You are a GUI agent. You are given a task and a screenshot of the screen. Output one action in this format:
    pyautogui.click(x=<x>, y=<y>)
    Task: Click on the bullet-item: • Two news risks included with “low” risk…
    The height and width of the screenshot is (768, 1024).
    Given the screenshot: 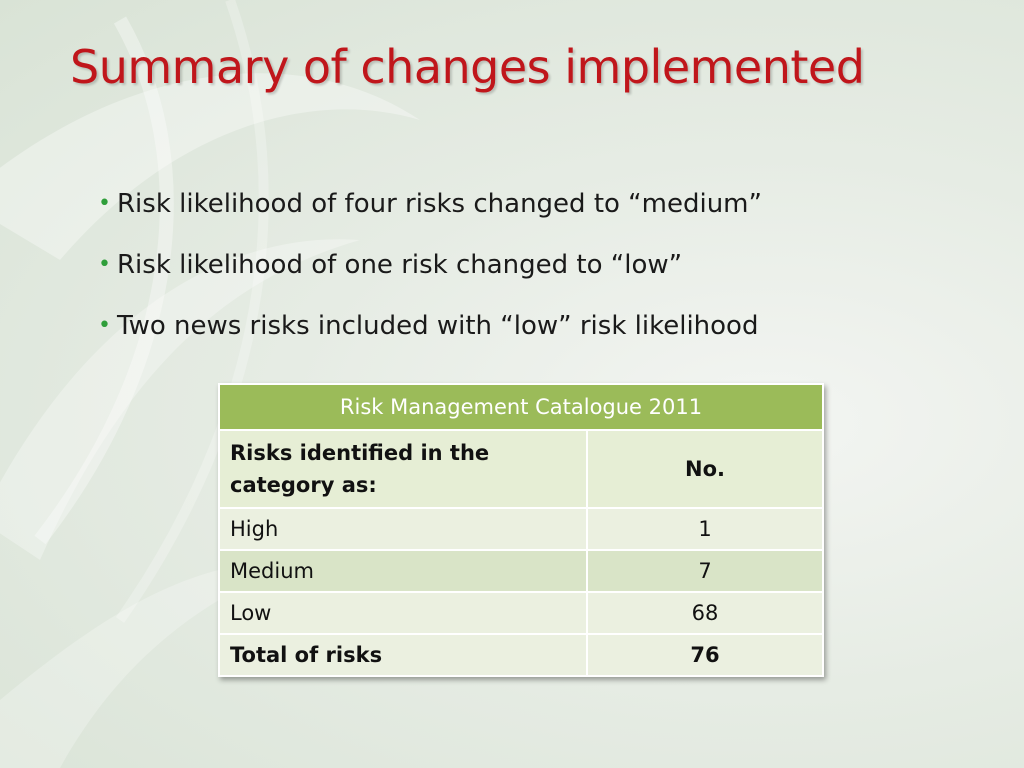 What is the action you would take?
    pyautogui.click(x=508, y=336)
    